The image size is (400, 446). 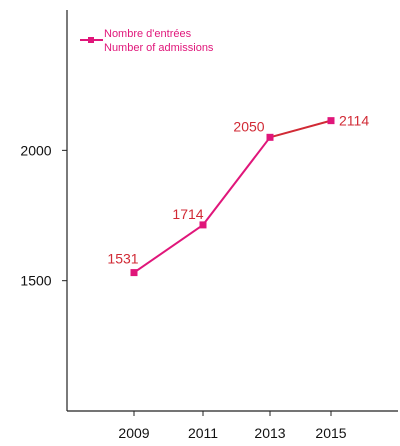 What do you see at coordinates (269, 433) in the screenshot?
I see `x-tick-label: 2013` at bounding box center [269, 433].